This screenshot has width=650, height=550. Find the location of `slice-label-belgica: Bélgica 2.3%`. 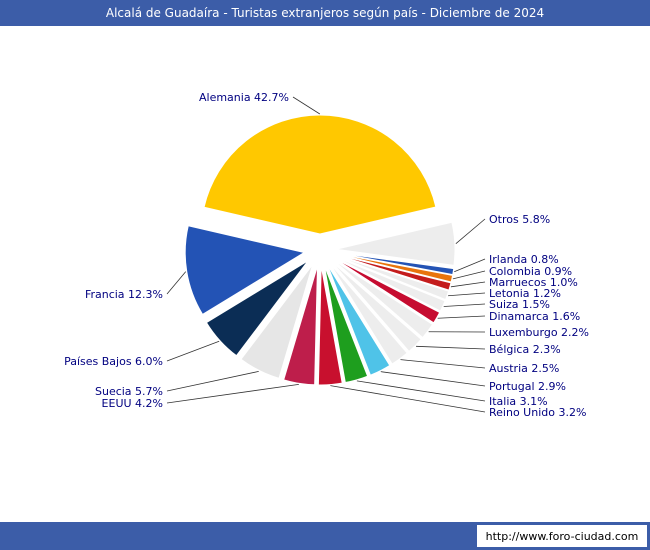

slice-label-belgica: Bélgica 2.3% is located at coordinates (525, 349).